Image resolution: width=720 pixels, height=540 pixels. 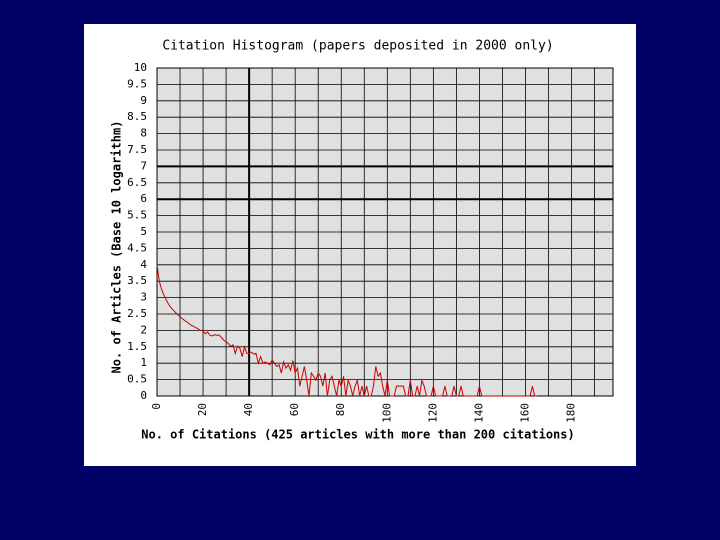 I want to click on y-tick-label: 4.5, so click(x=137, y=247).